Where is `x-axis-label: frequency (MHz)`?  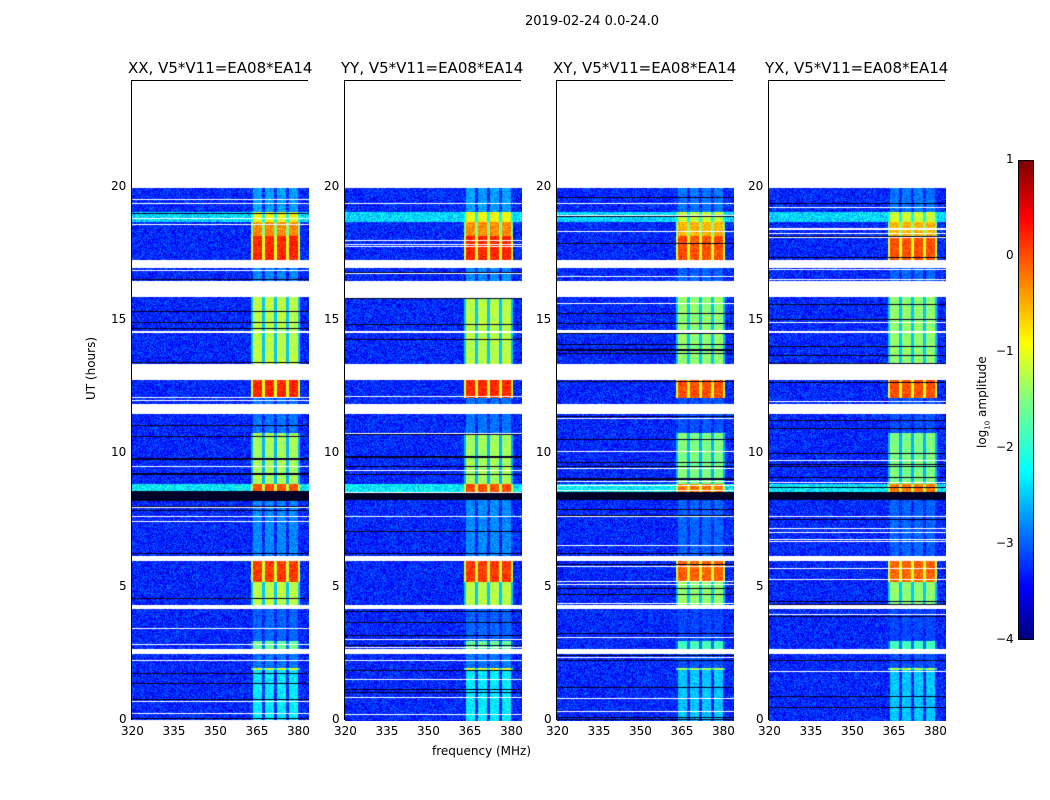 x-axis-label: frequency (MHz) is located at coordinates (482, 751).